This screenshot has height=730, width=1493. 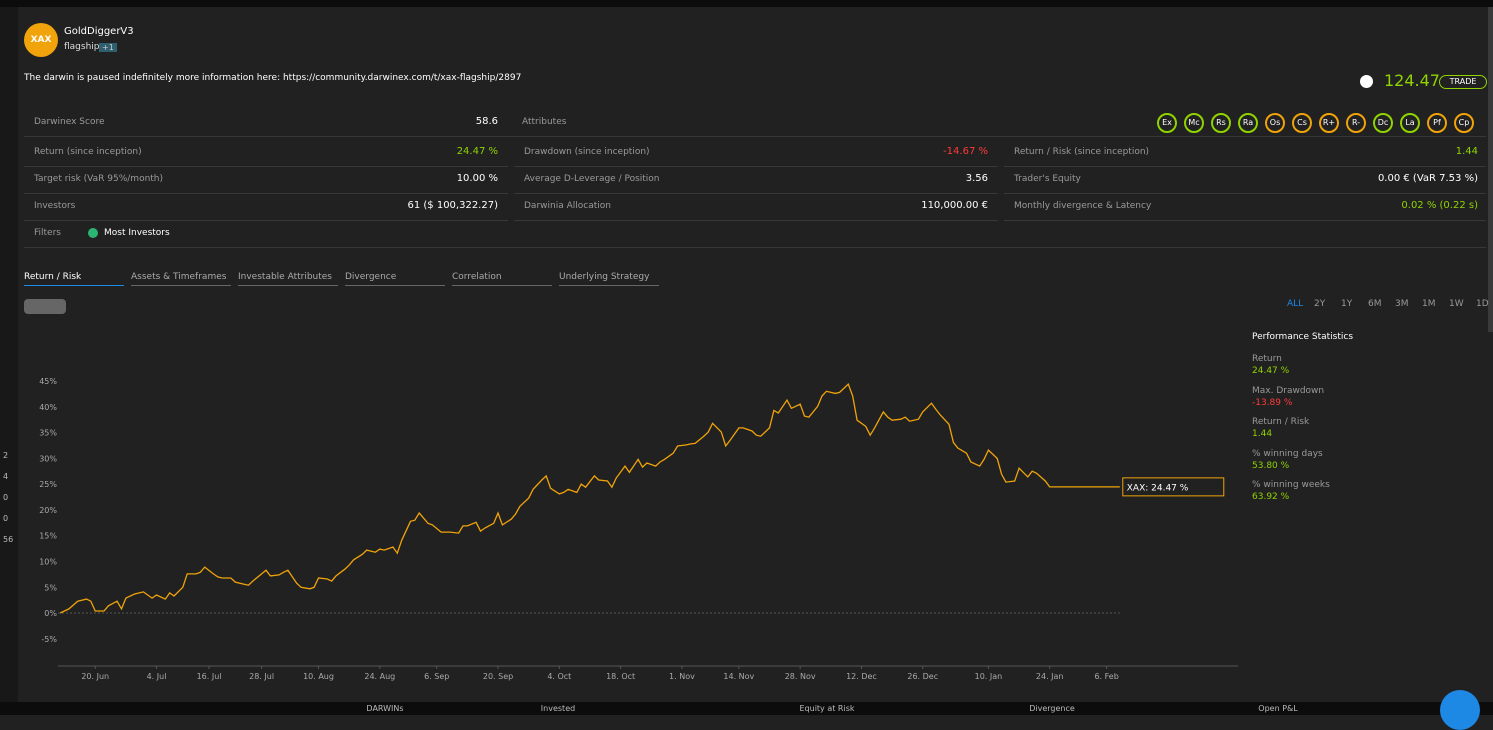 I want to click on footer-item: Open P&L, so click(x=1278, y=708).